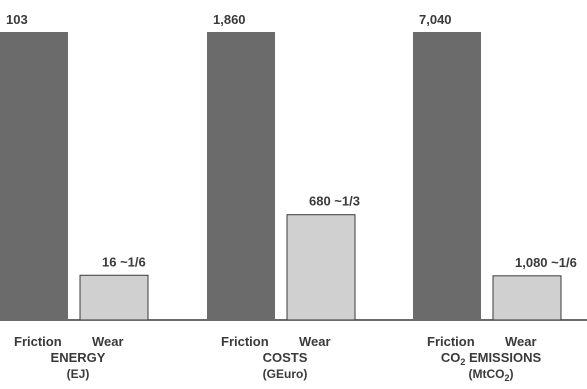 This screenshot has width=587, height=389. What do you see at coordinates (38, 341) in the screenshot?
I see `category-label-friction-energy: Friction` at bounding box center [38, 341].